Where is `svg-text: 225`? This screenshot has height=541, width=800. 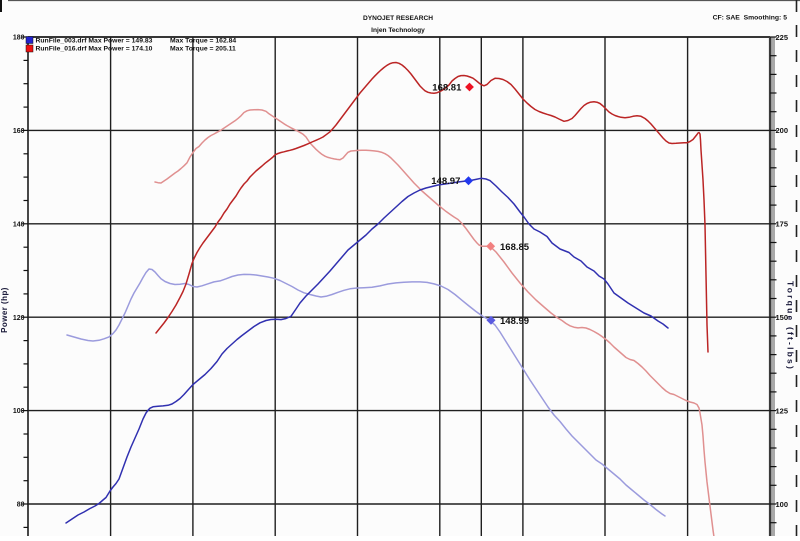 svg-text: 225 is located at coordinates (782, 37).